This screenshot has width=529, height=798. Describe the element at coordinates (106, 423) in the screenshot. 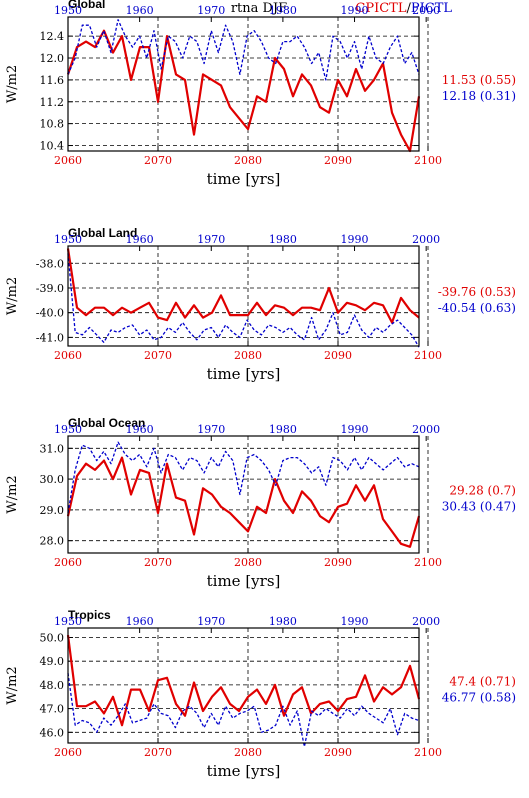

I see `panel-title: Global Ocean` at that location.